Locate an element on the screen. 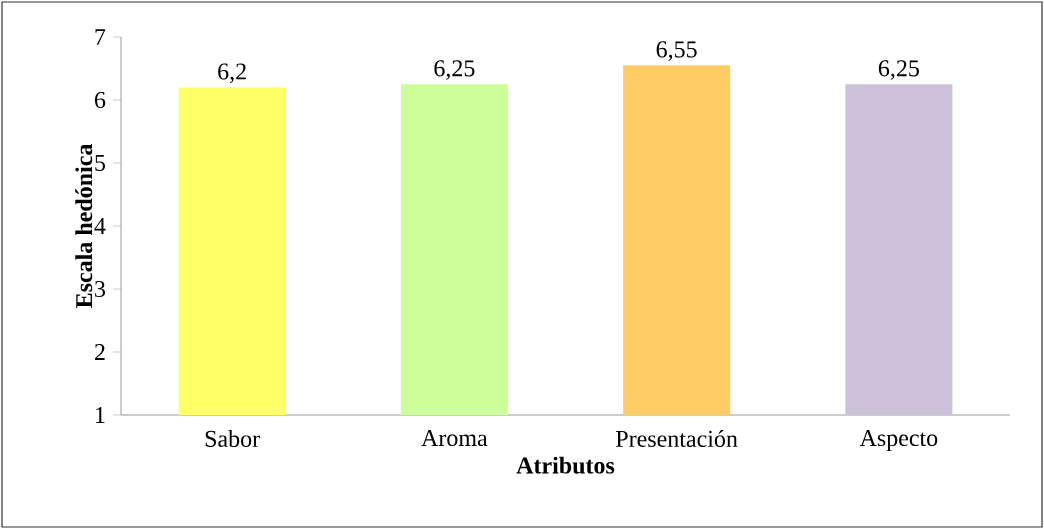 This screenshot has width=1044, height=529. data-label: 6,55 is located at coordinates (676, 51).